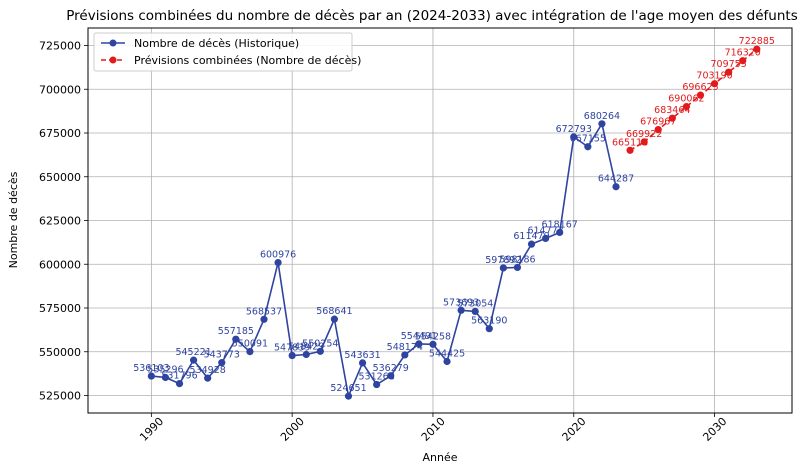 This screenshot has width=800, height=473. Describe the element at coordinates (616, 179) in the screenshot. I see `series-historique-data-label: 644287` at that location.